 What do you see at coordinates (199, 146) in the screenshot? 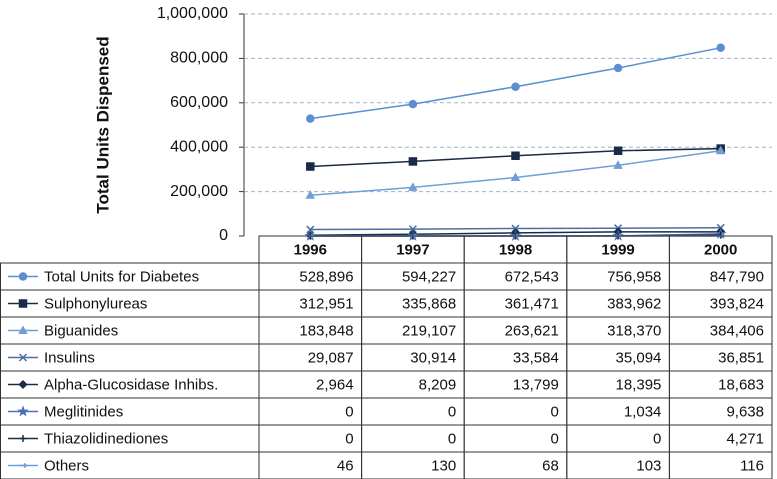
I see `y-tick-label: 400,000` at bounding box center [199, 146].